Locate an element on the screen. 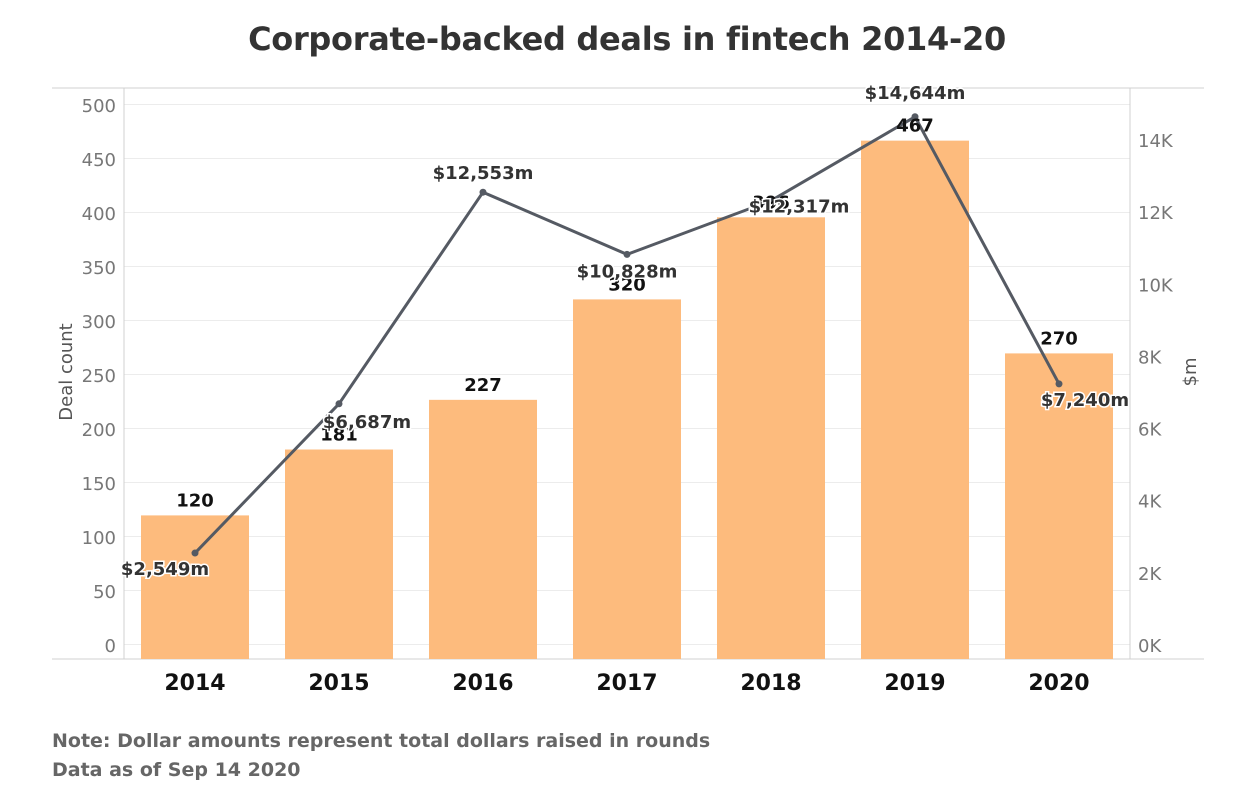  line-value-label: $12,553m is located at coordinates (483, 173).